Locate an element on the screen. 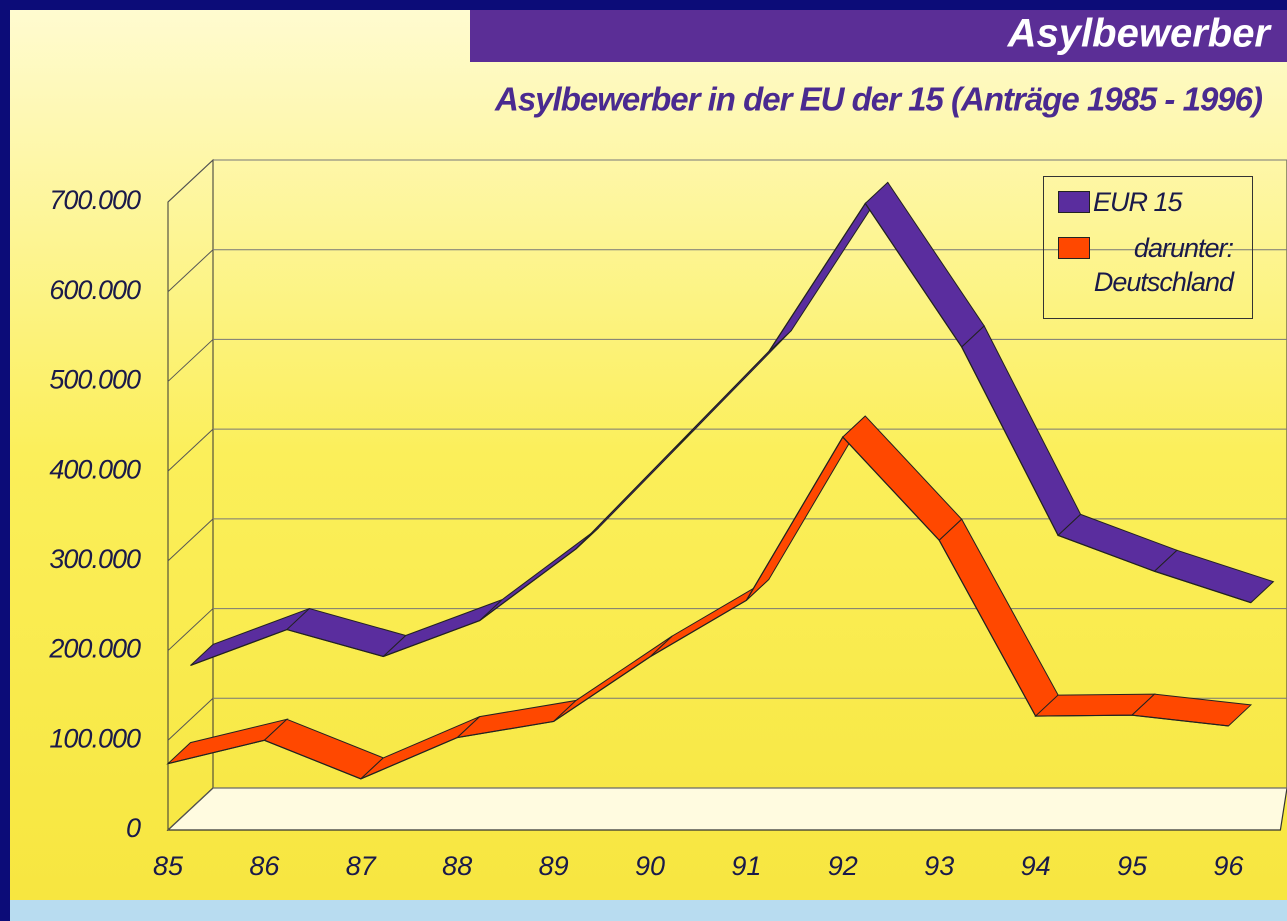 The image size is (1287, 921). x-tick-label: 94 is located at coordinates (1036, 866).